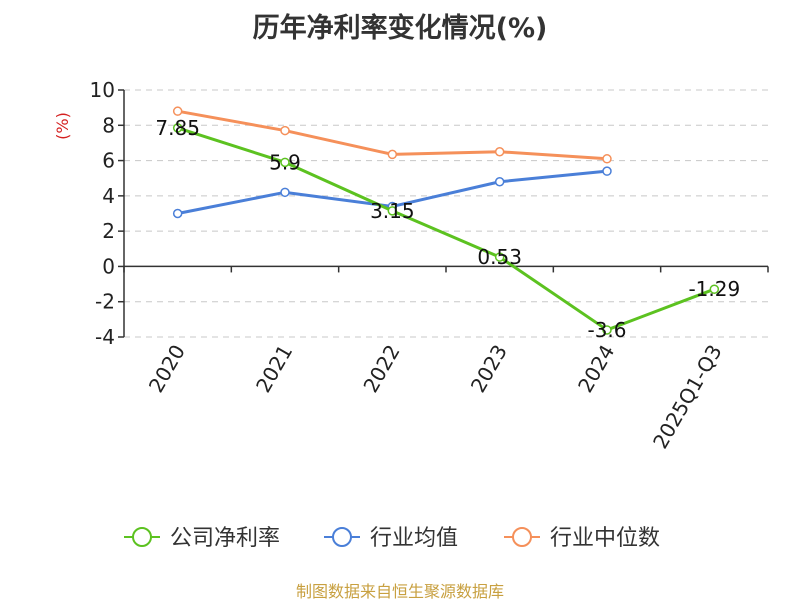 The height and width of the screenshot is (602, 800). I want to click on data-label: 5.9, so click(285, 162).